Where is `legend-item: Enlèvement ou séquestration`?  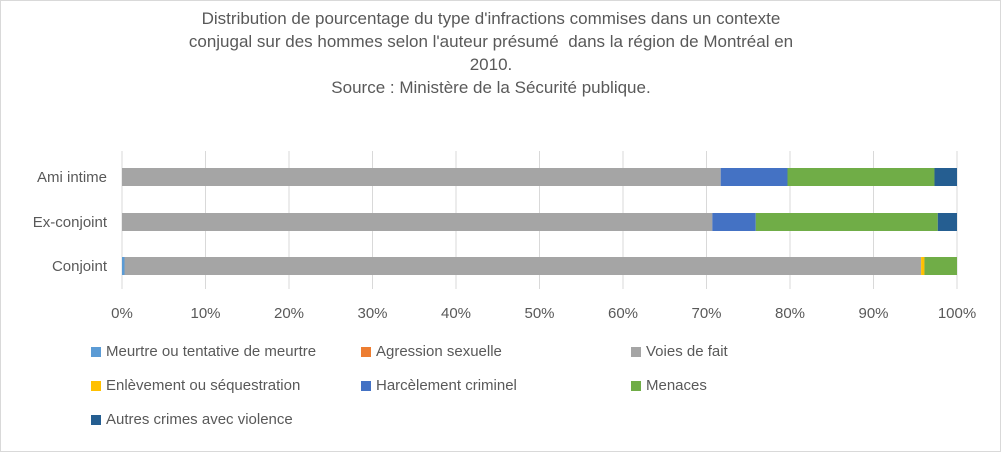
legend-item: Enlèvement ou séquestration is located at coordinates (226, 385).